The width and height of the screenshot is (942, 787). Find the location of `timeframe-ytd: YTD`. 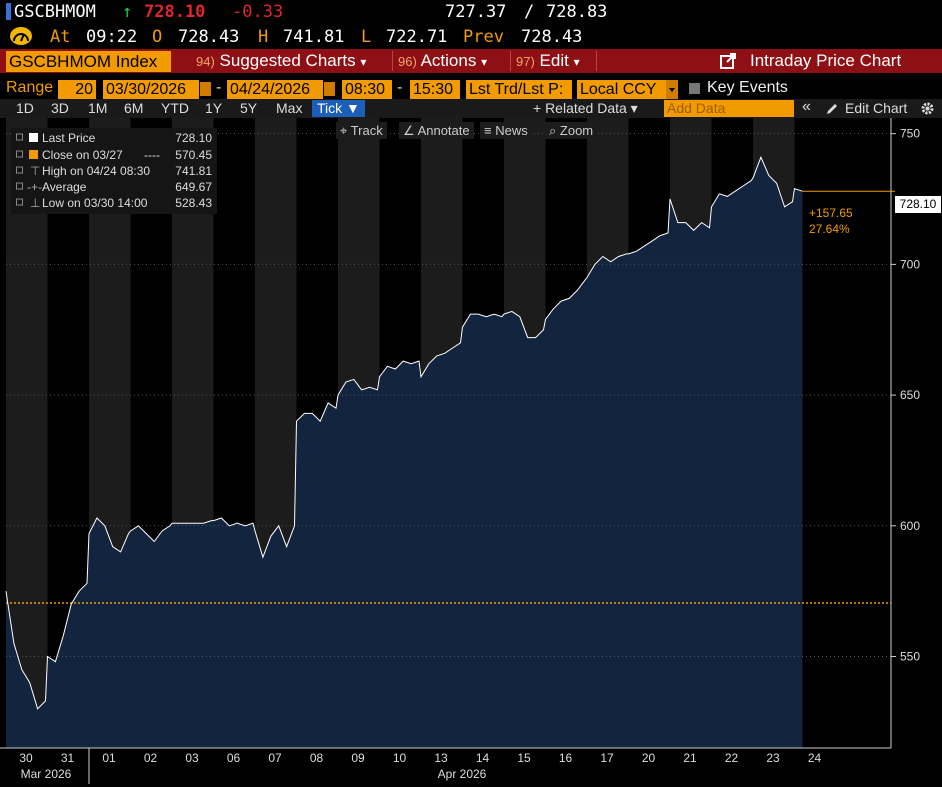

timeframe-ytd: YTD is located at coordinates (175, 108).